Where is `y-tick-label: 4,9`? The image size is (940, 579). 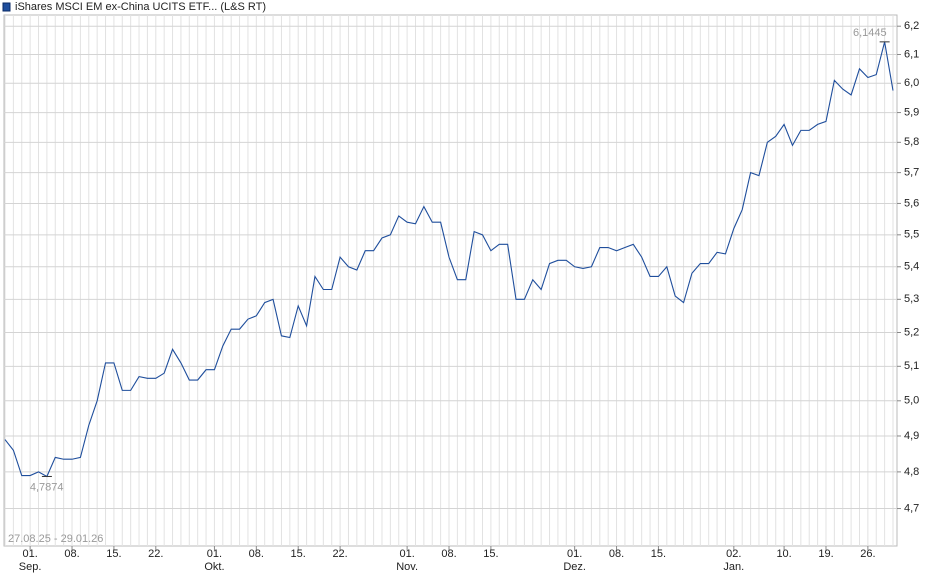
y-tick-label: 4,9 is located at coordinates (911, 436).